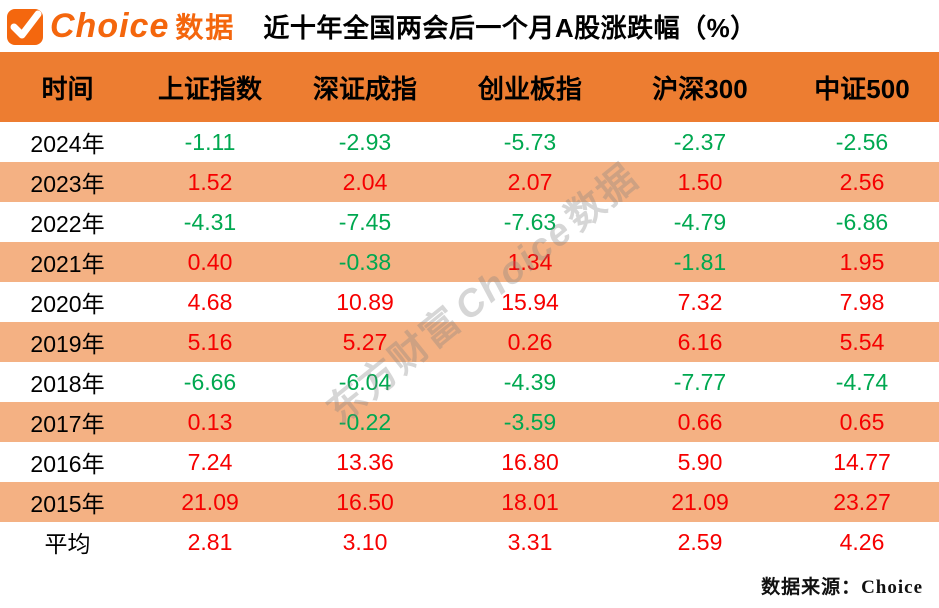 This screenshot has height=608, width=939. I want to click on value-cell: 16.50, so click(365, 501).